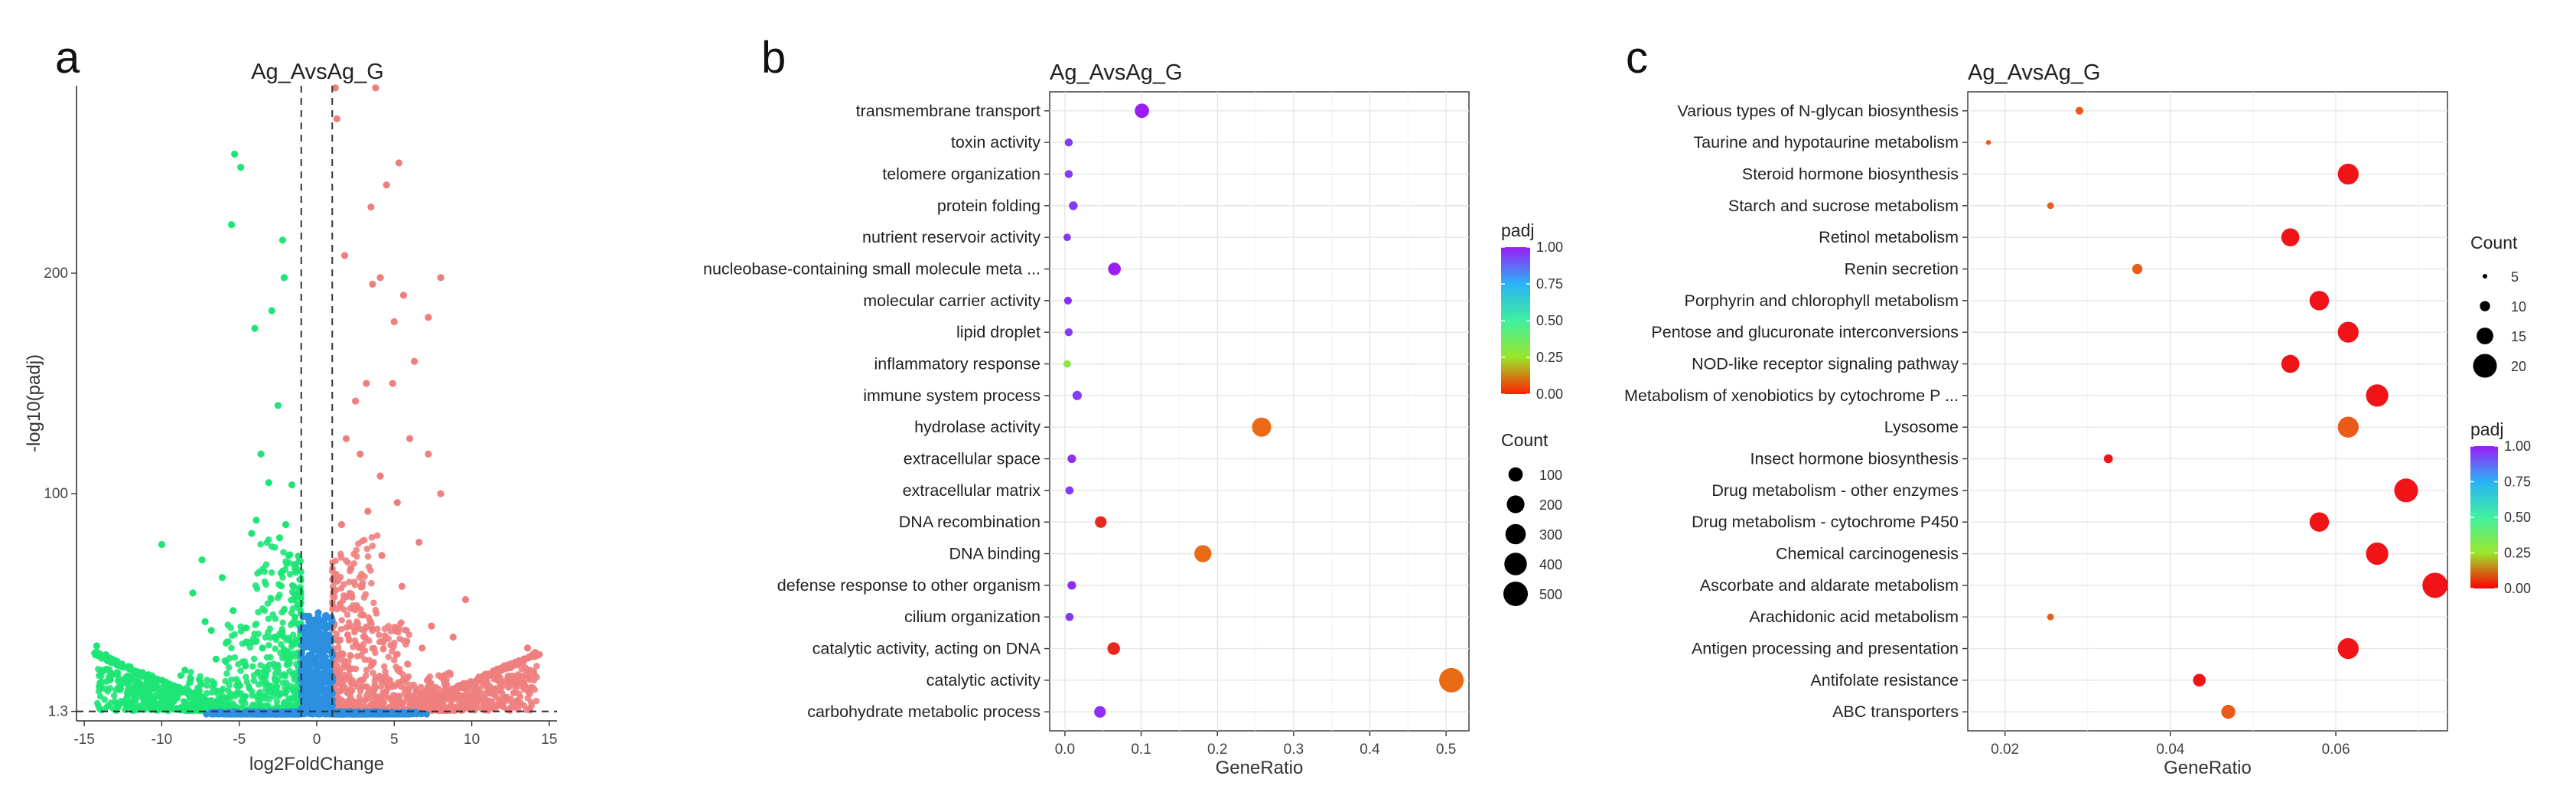 The image size is (2576, 802). I want to click on category-label: Steroid hormone biosynthesis, so click(1851, 174).